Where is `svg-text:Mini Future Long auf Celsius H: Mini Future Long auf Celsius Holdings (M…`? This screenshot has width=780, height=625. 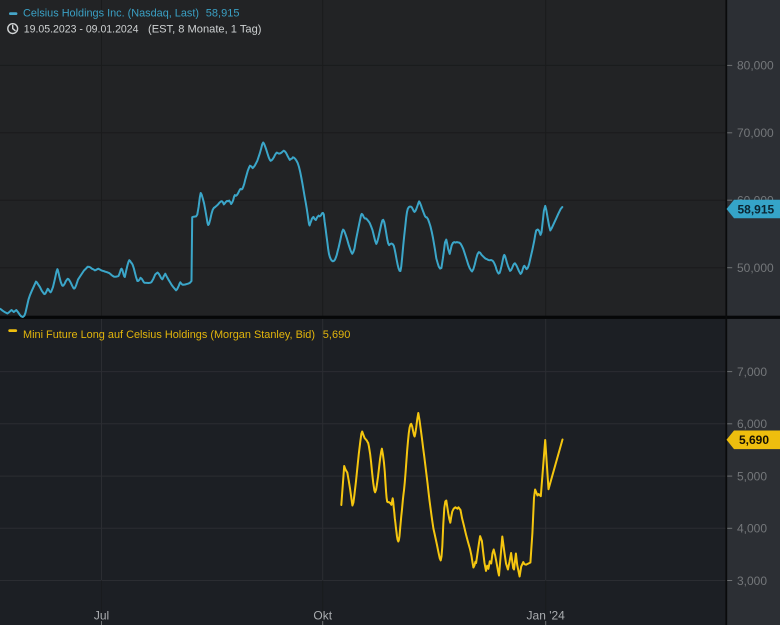 svg-text:Mini Future Long auf Celsius H: Mini Future Long auf Celsius Holdings (M… is located at coordinates (169, 335).